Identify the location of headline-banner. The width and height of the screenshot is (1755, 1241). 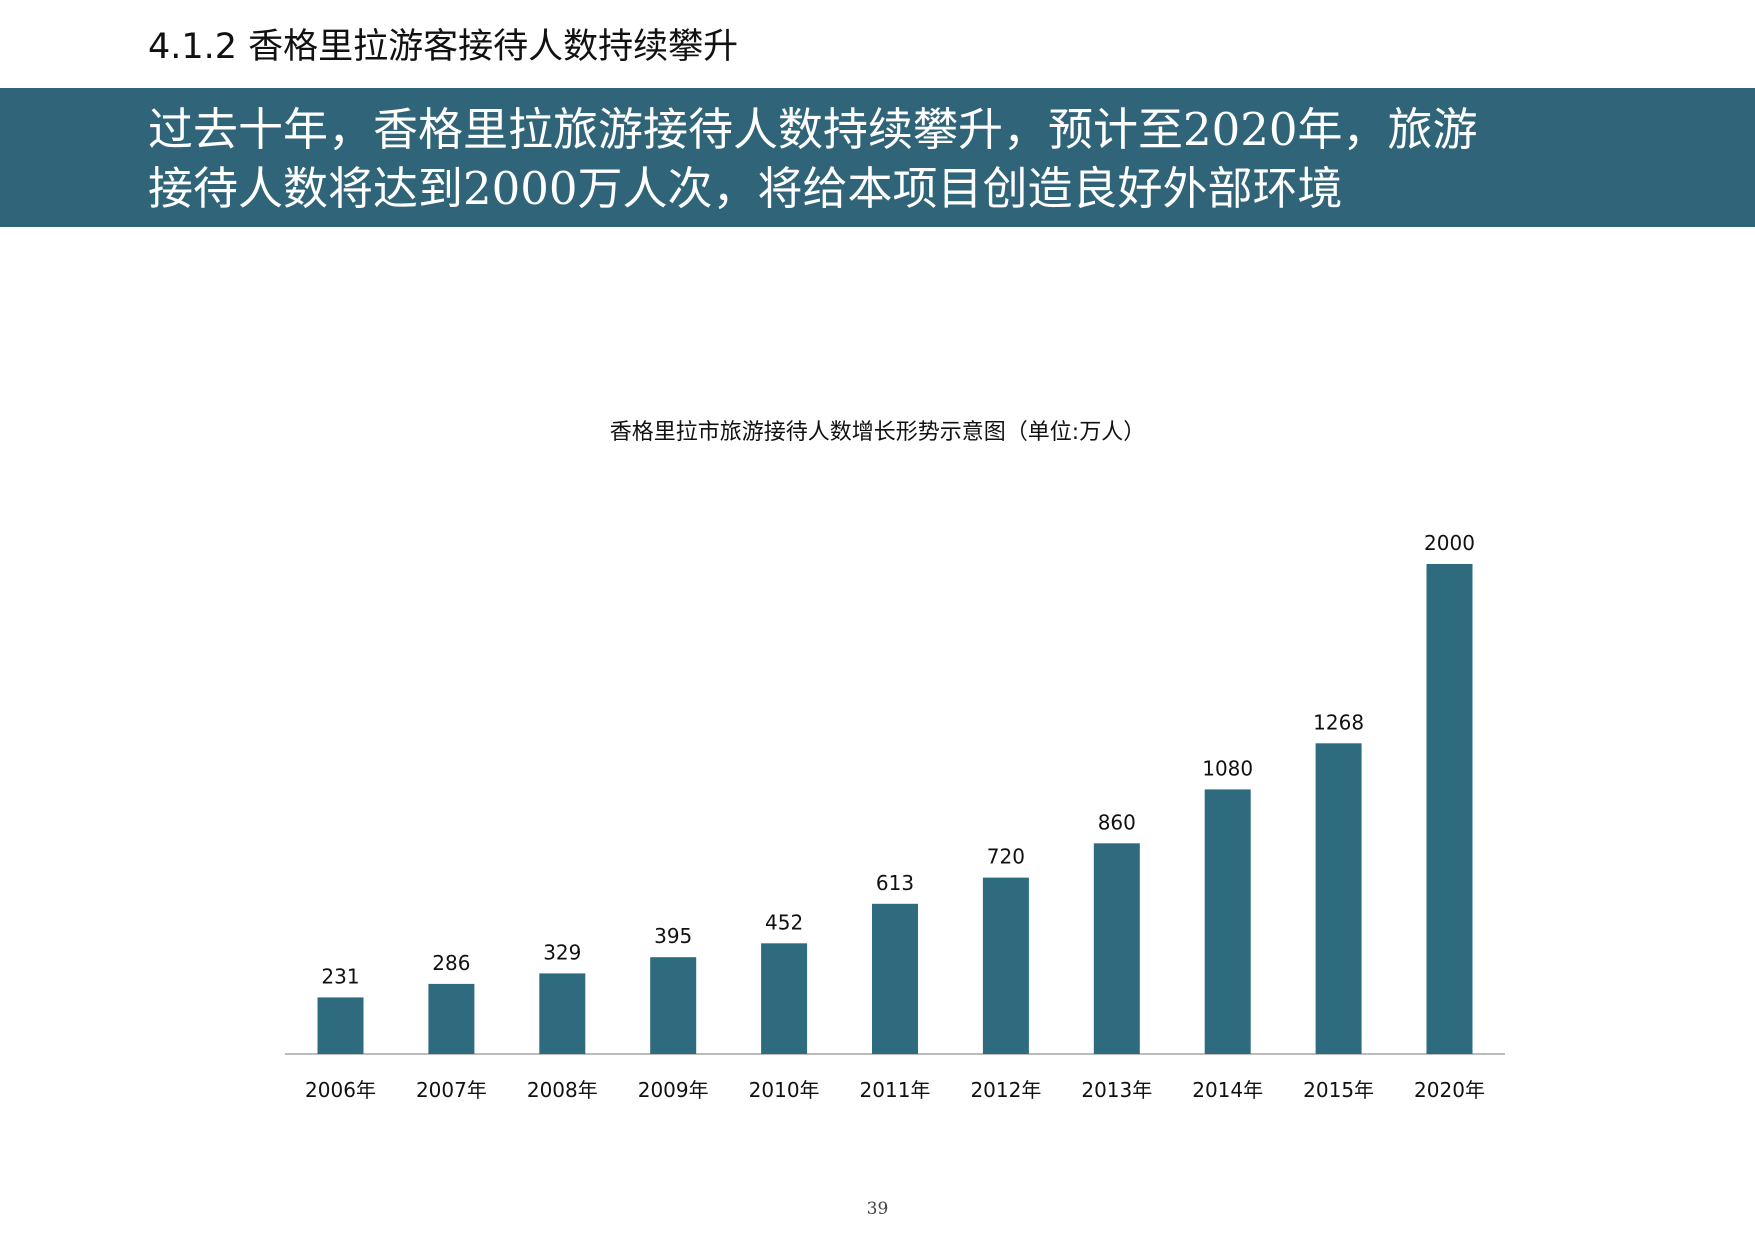
(877, 157).